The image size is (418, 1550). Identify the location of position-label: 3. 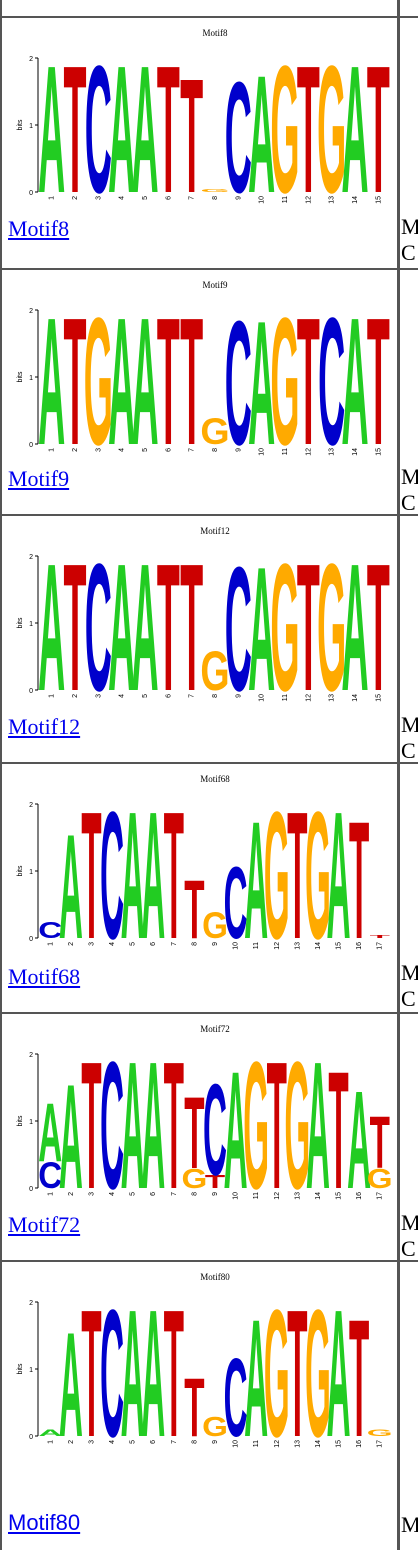
(91, 1194).